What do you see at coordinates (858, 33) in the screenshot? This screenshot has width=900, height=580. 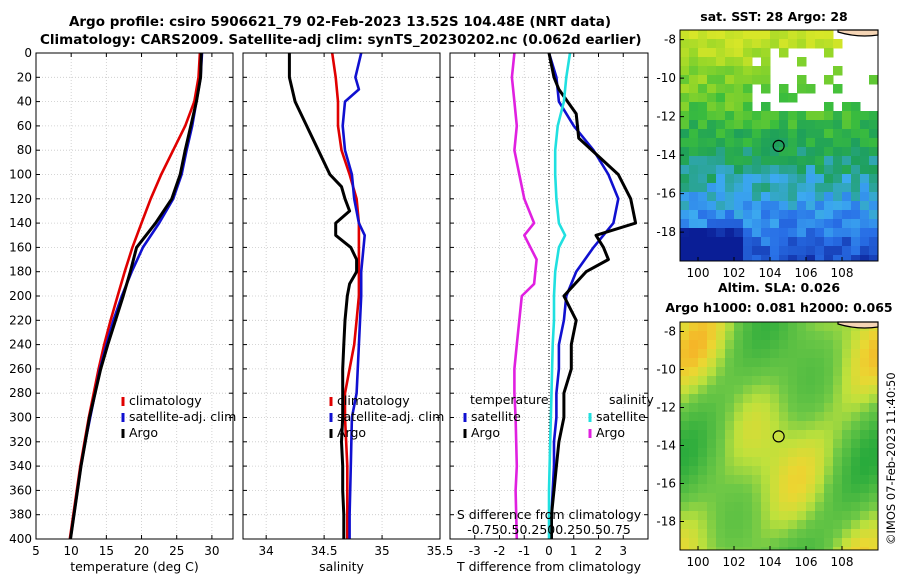 I see `sst_map-coastline` at bounding box center [858, 33].